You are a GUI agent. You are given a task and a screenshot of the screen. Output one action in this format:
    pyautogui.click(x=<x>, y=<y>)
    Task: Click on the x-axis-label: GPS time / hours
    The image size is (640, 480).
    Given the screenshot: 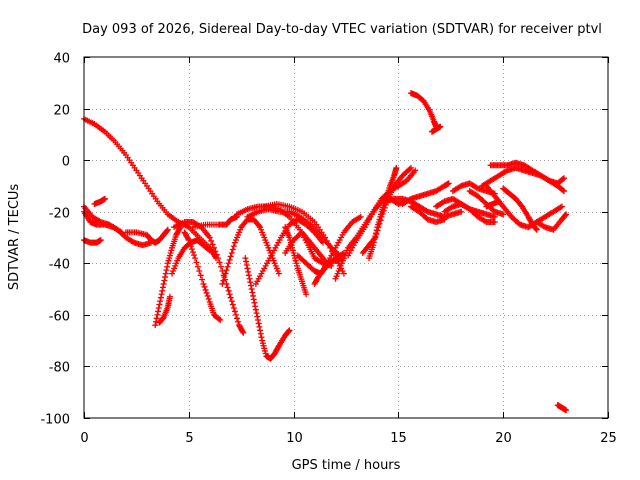 What is the action you would take?
    pyautogui.click(x=346, y=465)
    